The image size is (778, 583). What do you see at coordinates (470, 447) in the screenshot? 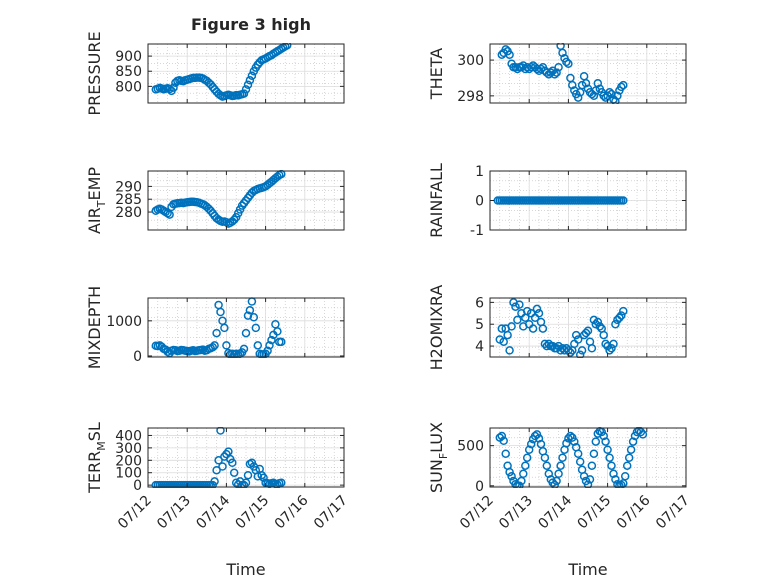
I see `y-tick-label: 500` at bounding box center [470, 447].